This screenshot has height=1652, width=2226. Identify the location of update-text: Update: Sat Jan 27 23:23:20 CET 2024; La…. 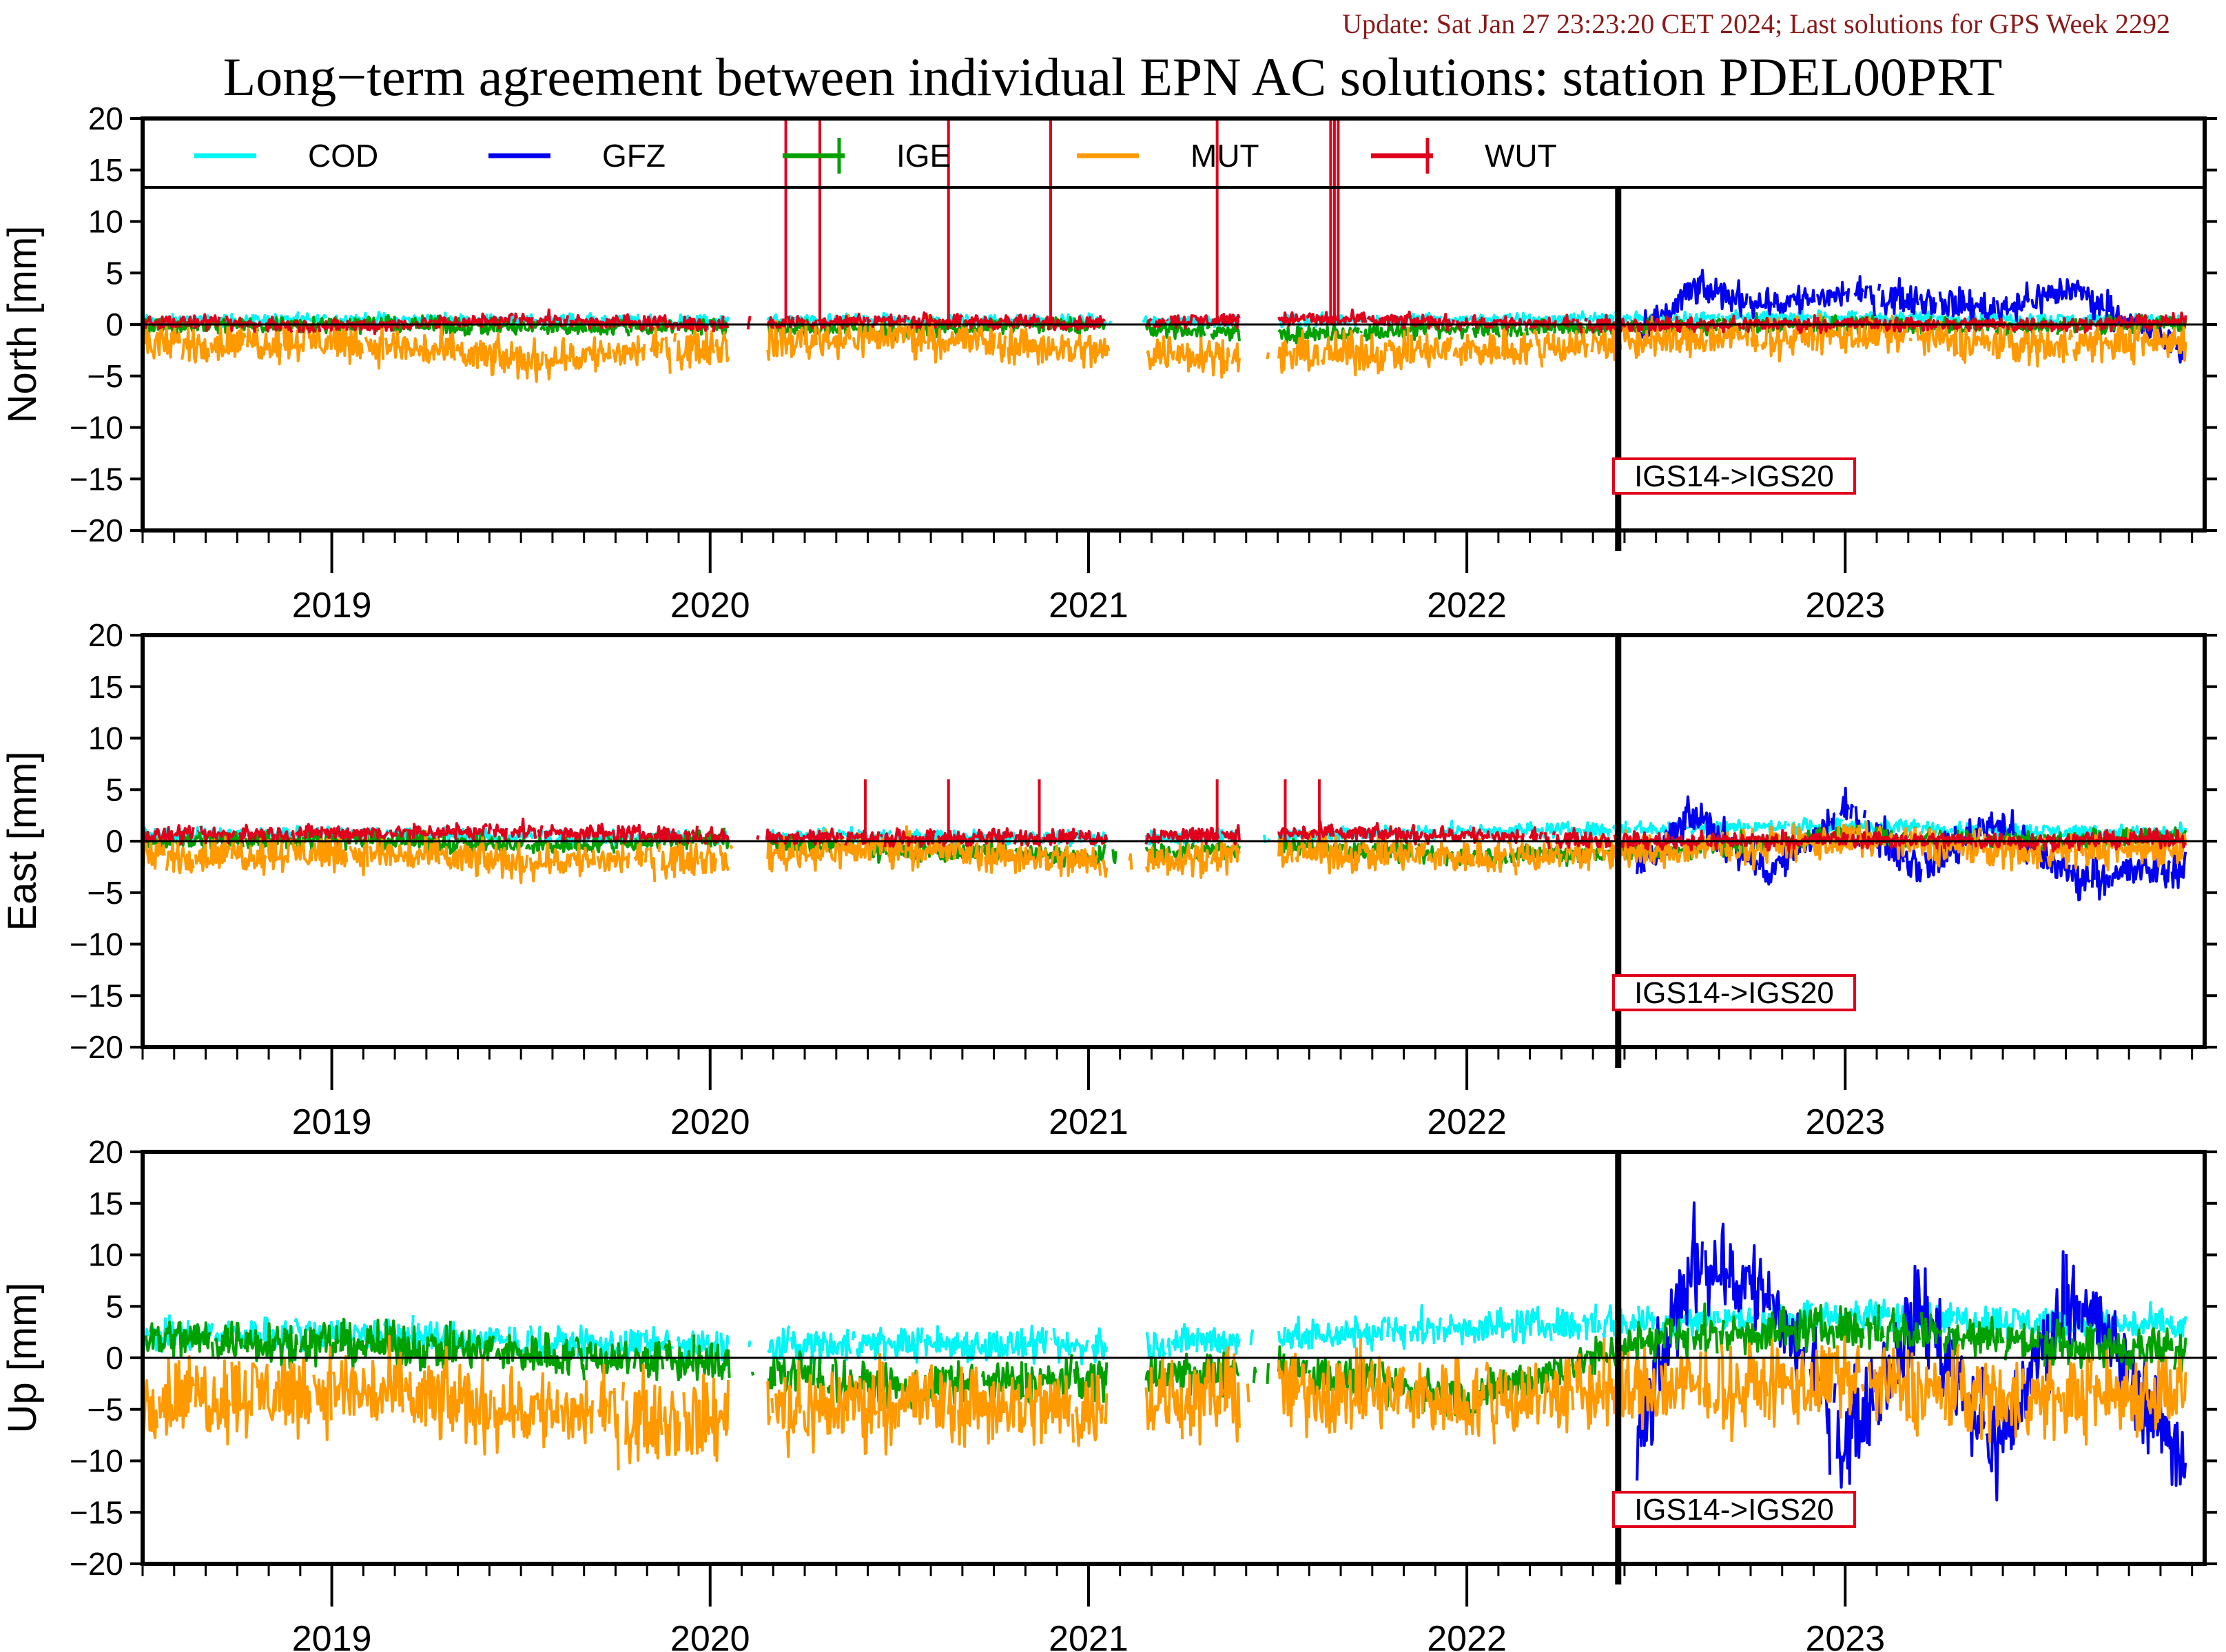
(1756, 23).